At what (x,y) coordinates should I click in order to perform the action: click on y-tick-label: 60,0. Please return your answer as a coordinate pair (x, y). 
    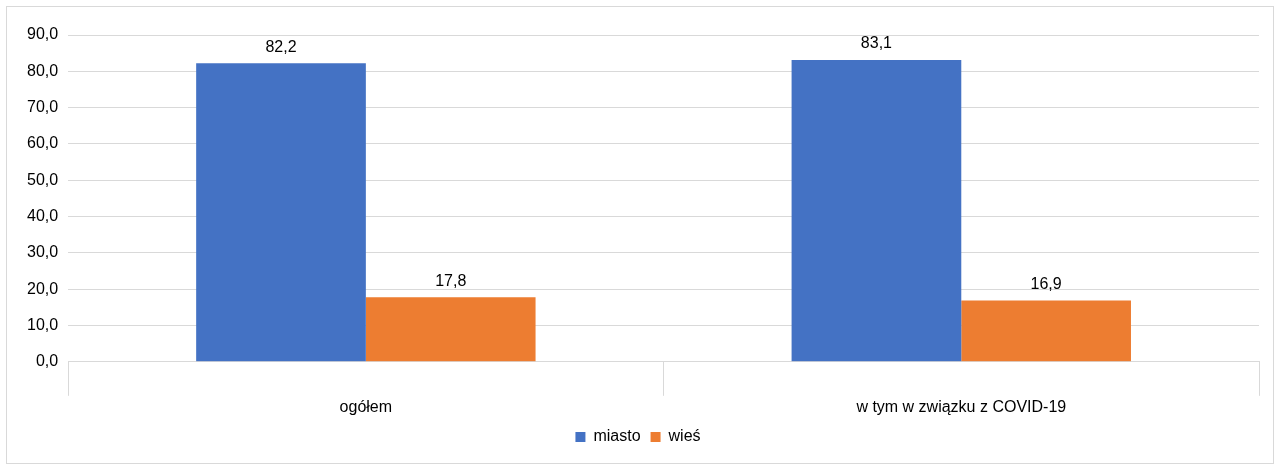
    Looking at the image, I should click on (43, 143).